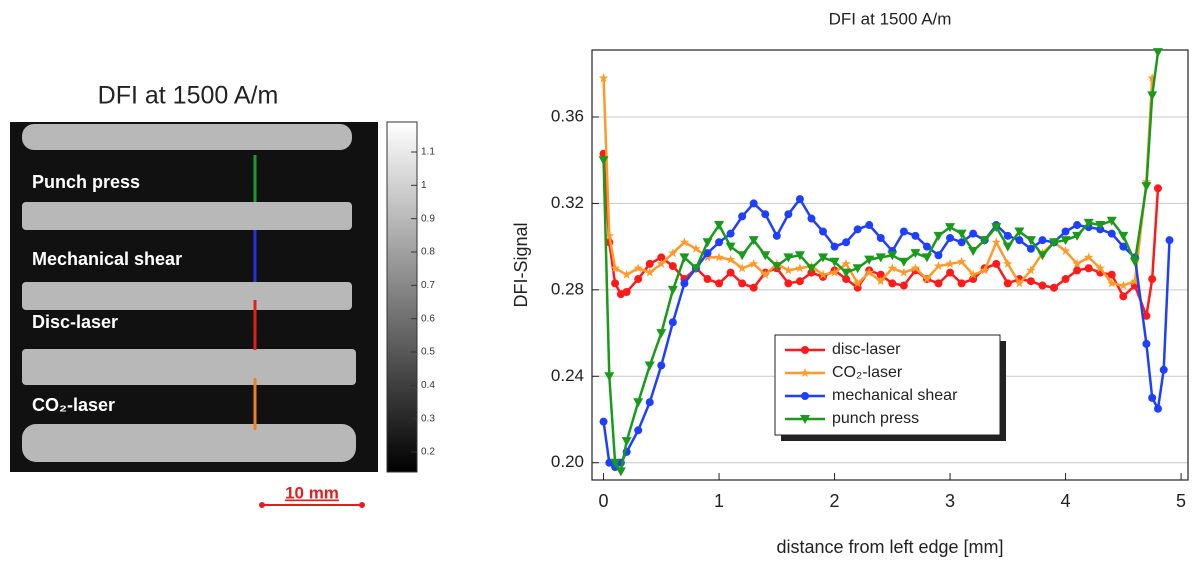 This screenshot has height=568, width=1198. Describe the element at coordinates (890, 18) in the screenshot. I see `chart-title: DFI at 1500 A/m` at that location.